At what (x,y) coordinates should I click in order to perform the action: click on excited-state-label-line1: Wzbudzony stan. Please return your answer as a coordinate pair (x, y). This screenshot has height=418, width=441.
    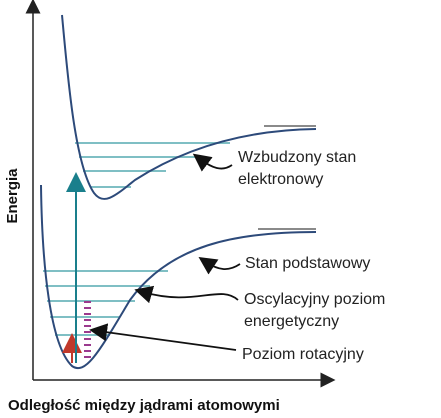
    Looking at the image, I should click on (297, 157).